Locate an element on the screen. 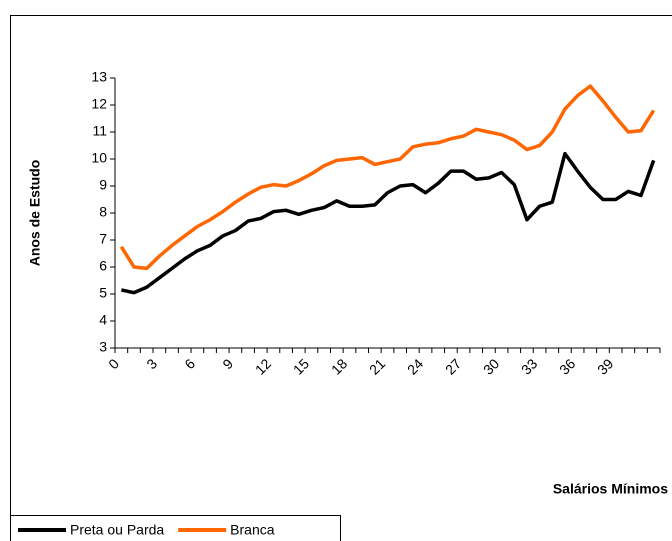 The image size is (672, 541). x-tick-label: 12 is located at coordinates (263, 366).